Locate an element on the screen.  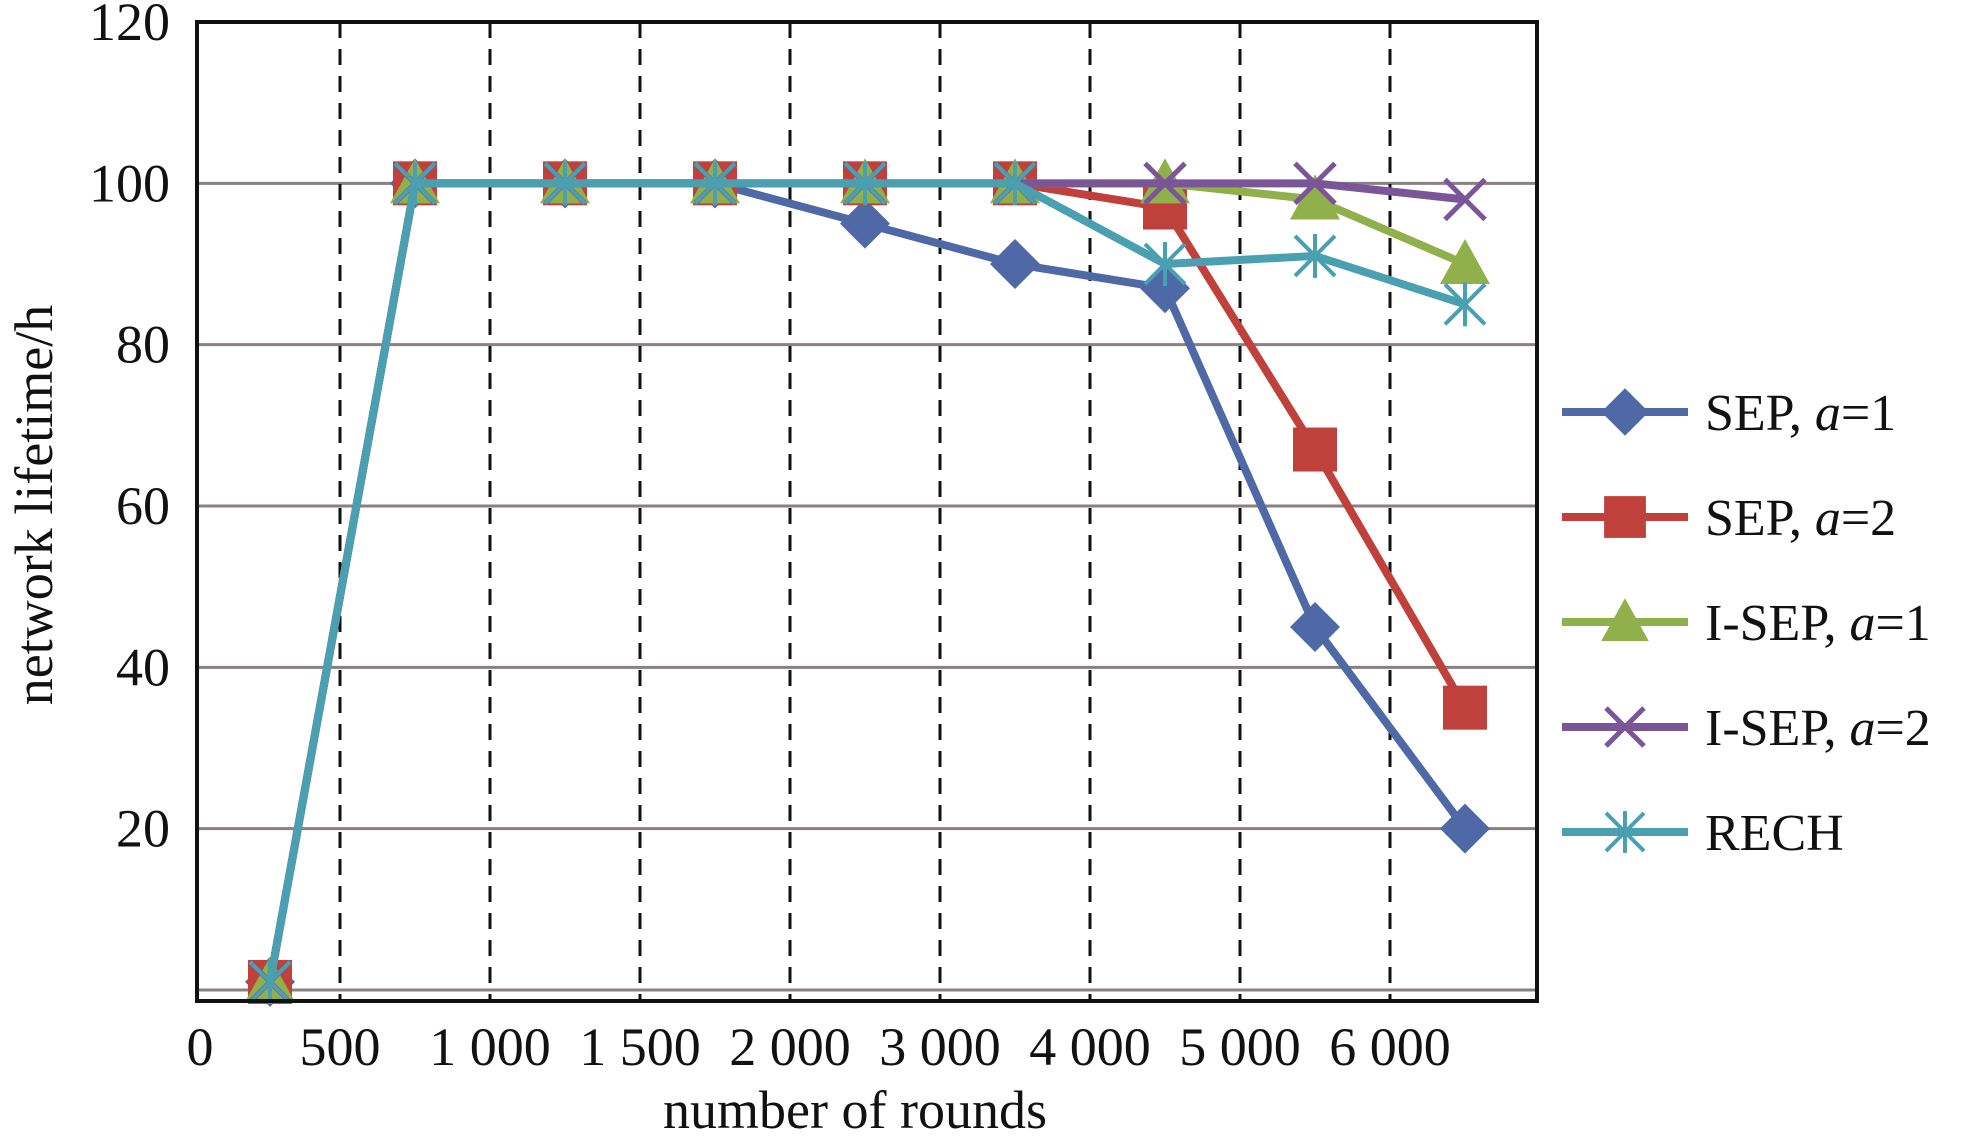
legend-label: SEP, a=1 is located at coordinates (1800, 413).